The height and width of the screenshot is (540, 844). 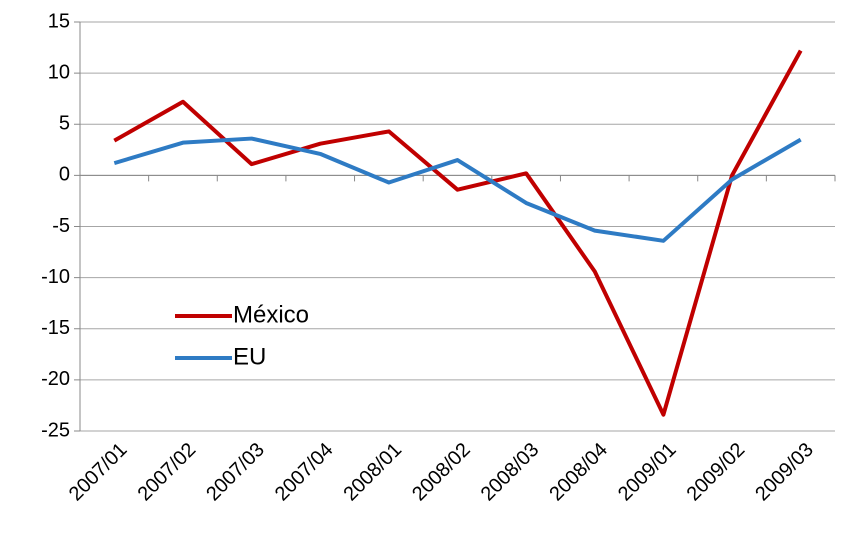 I want to click on x-tick-label: 2008/01, so click(x=372, y=472).